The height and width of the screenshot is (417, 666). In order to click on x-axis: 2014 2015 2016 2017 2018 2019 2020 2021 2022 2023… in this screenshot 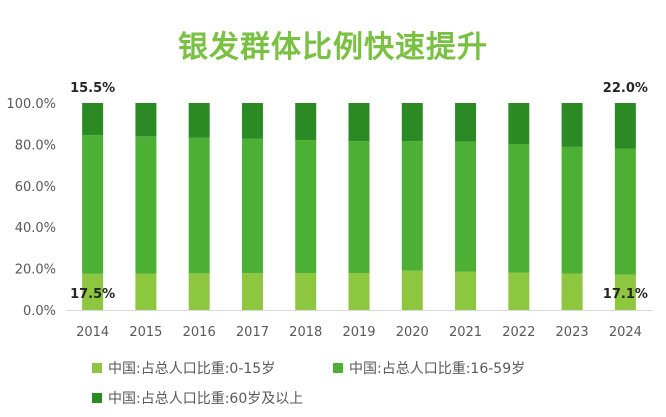, I will do `click(359, 325)`.